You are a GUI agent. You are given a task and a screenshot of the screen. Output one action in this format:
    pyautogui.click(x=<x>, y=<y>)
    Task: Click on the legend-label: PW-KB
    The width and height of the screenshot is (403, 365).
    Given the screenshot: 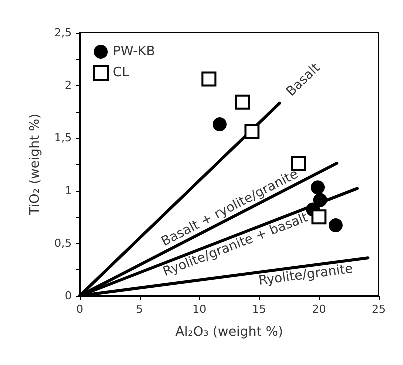 What is the action you would take?
    pyautogui.click(x=134, y=52)
    